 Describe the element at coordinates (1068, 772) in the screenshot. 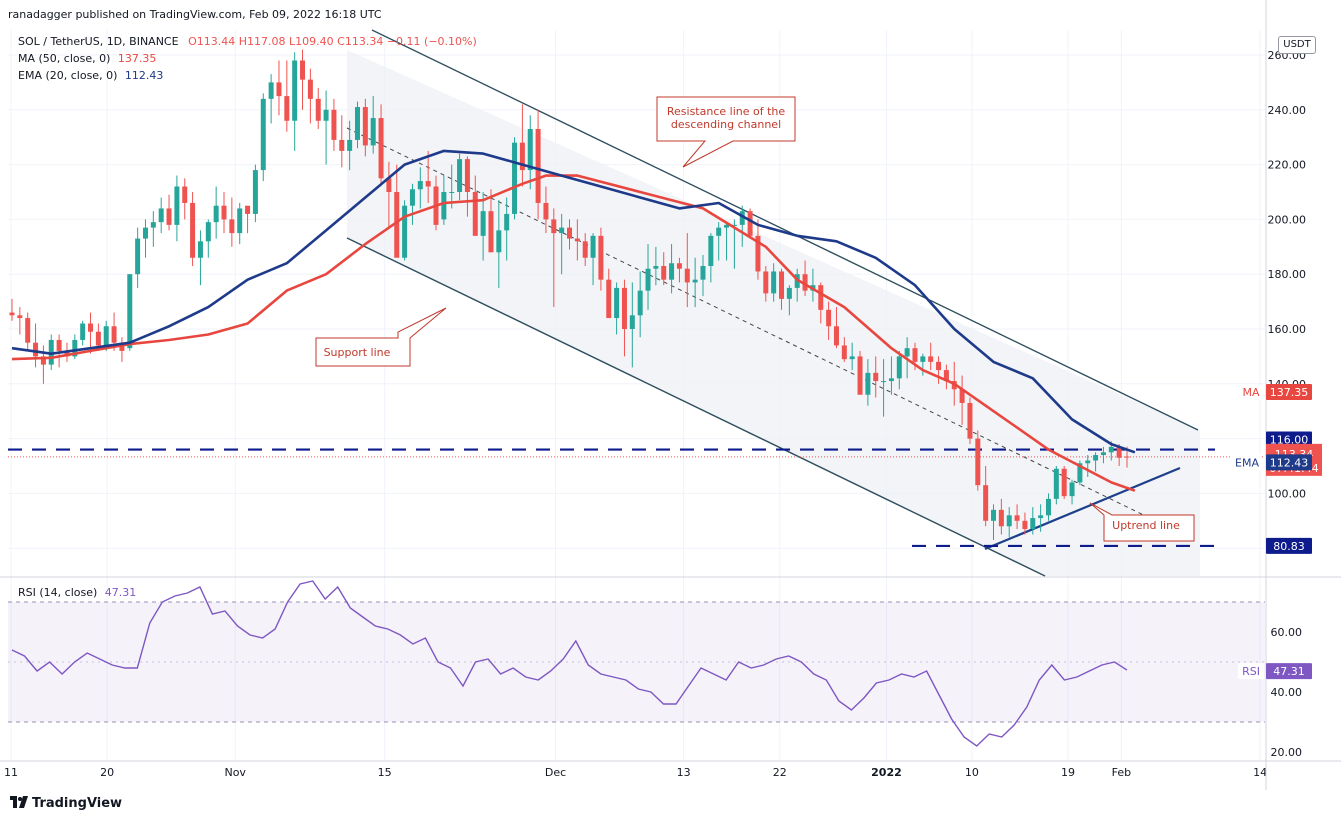

I see `x-tick-label: 19` at that location.